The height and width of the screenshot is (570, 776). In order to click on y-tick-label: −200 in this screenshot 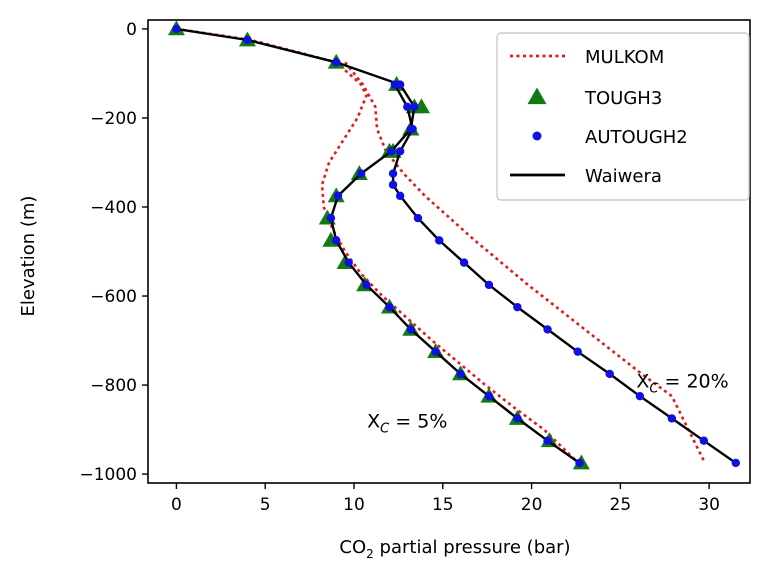, I will do `click(113, 119)`.